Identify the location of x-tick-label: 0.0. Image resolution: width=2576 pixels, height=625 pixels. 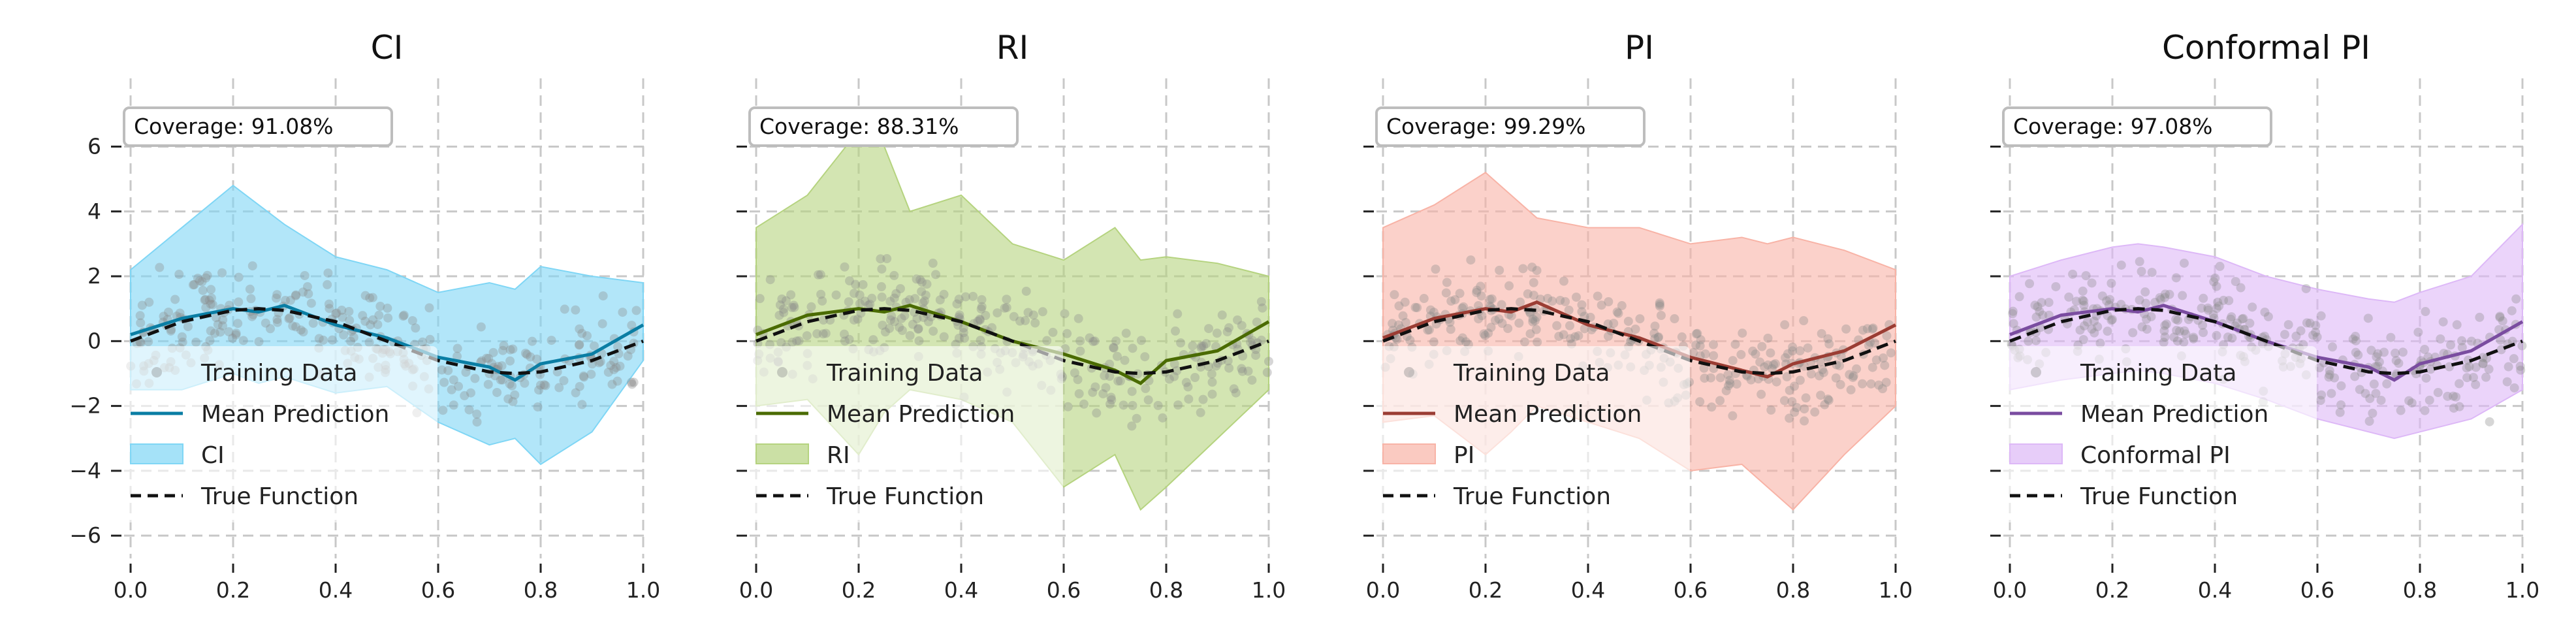
(2010, 590).